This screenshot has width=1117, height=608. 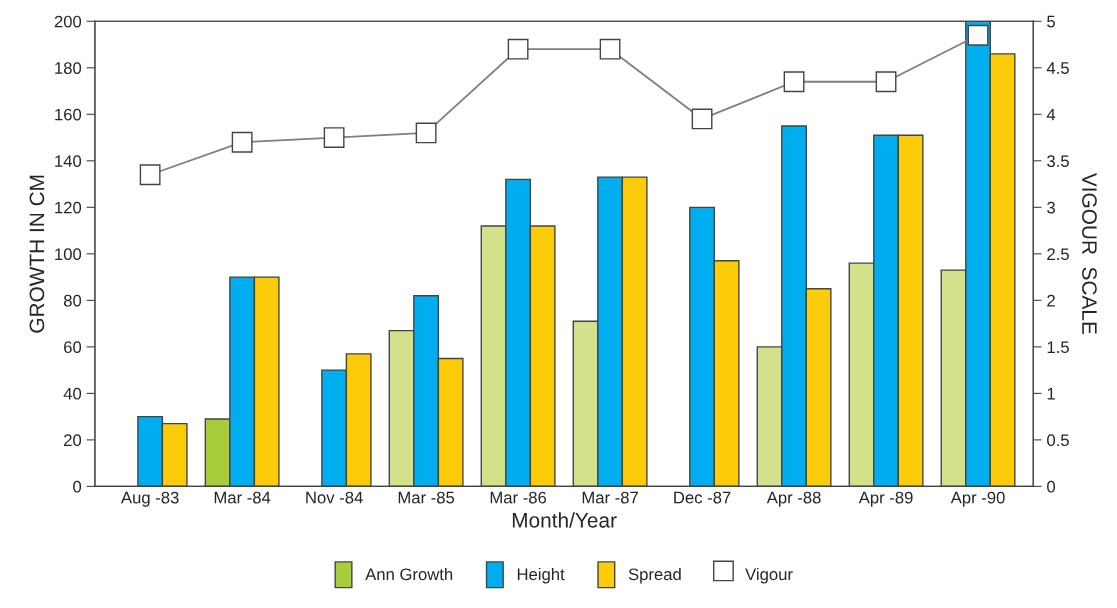 I want to click on y-tick-label: 140, so click(x=68, y=161).